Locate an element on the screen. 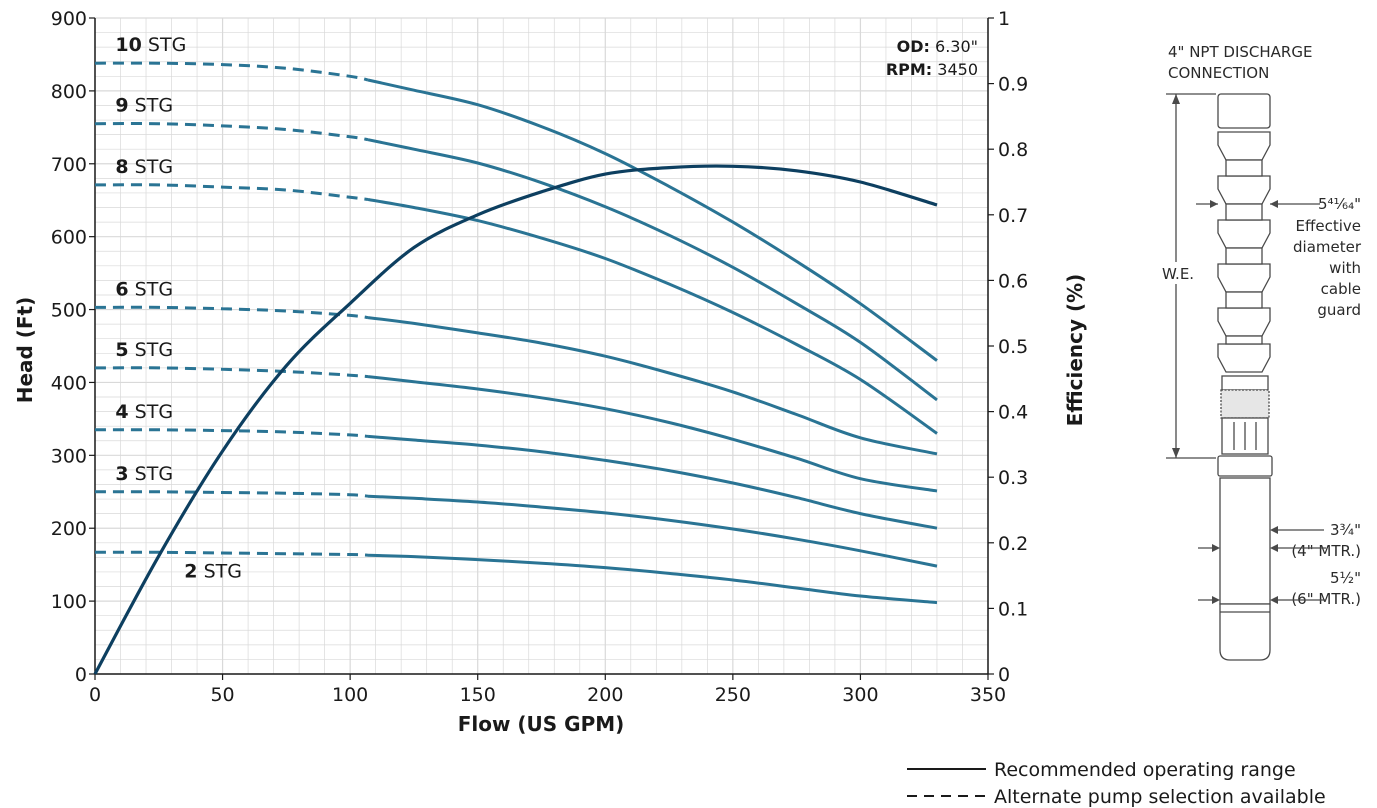  series-label-2: 2 STG is located at coordinates (213, 571).